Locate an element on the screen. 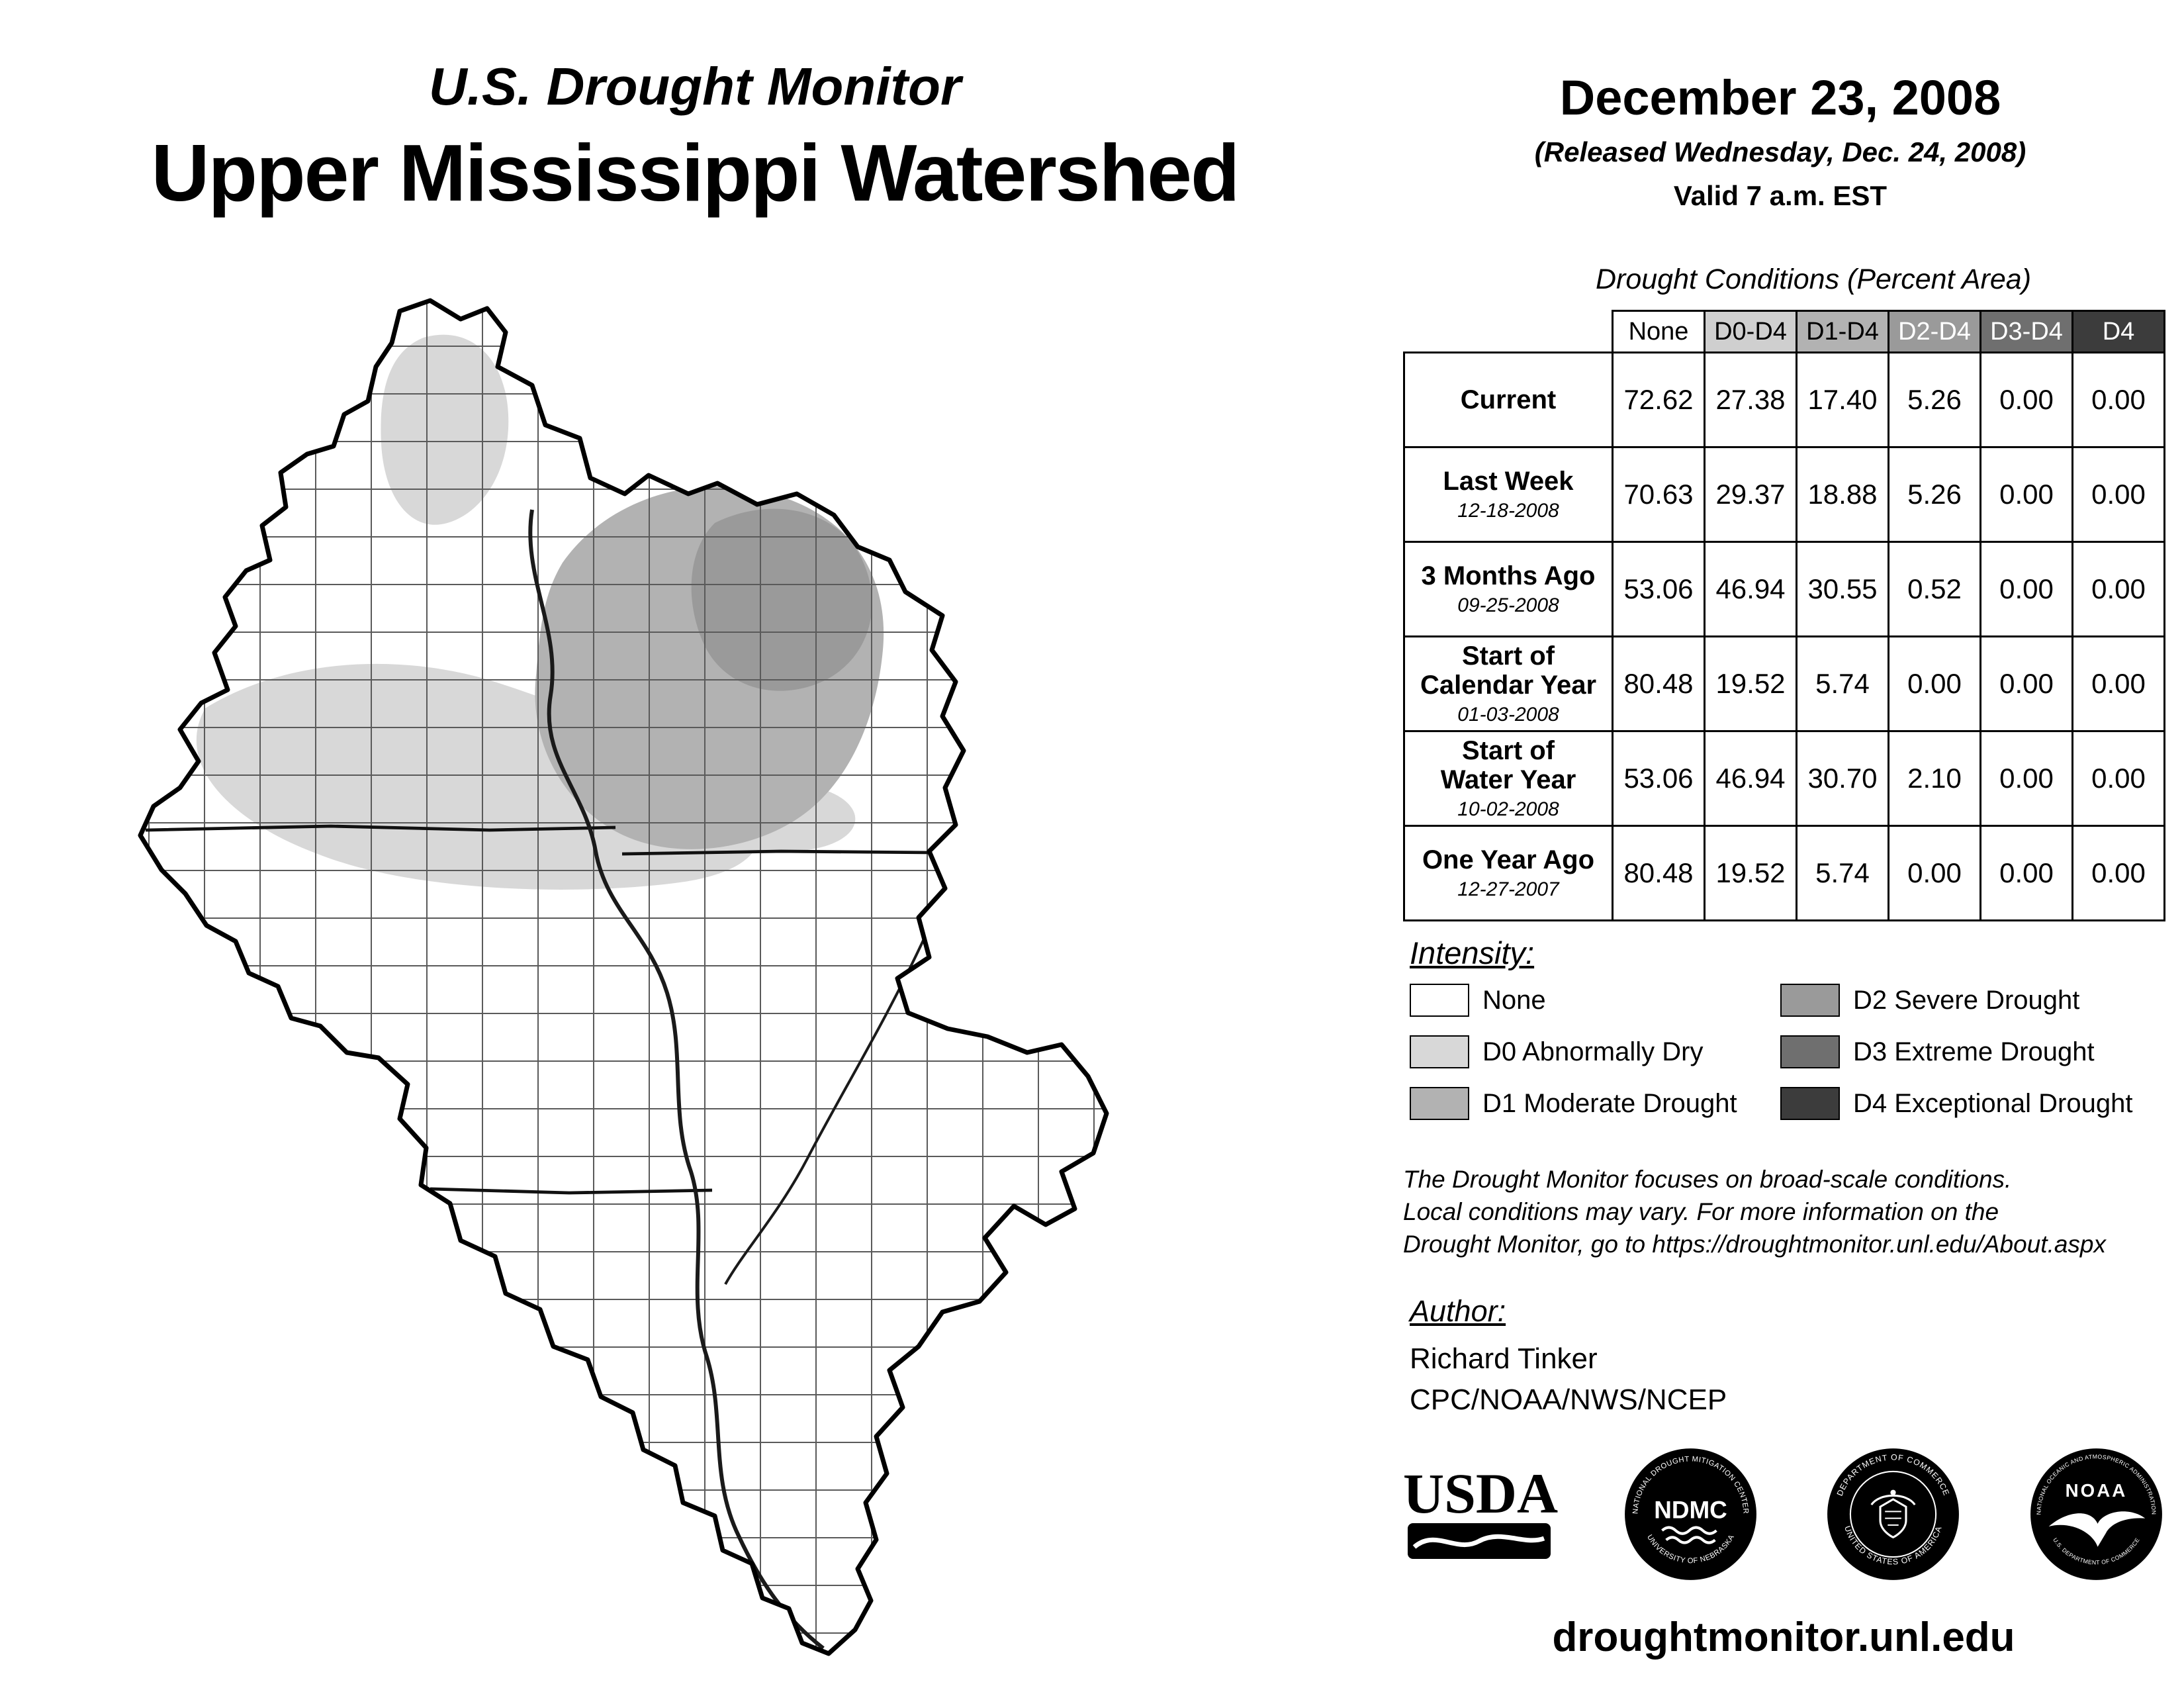  released-date: (Released Wednesday, Dec. 24, 2008) is located at coordinates (1780, 151).